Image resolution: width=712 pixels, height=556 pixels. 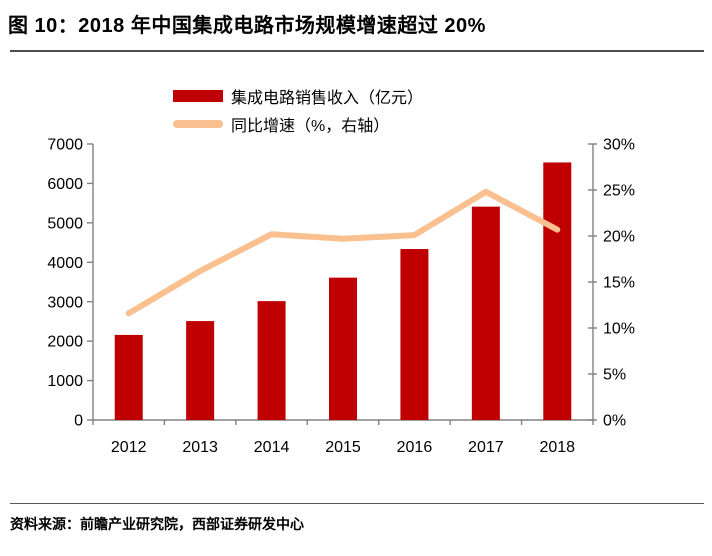 What do you see at coordinates (157, 524) in the screenshot?
I see `source-note: 资料来源：前瞻产业研究院，西部证券研发中心` at bounding box center [157, 524].